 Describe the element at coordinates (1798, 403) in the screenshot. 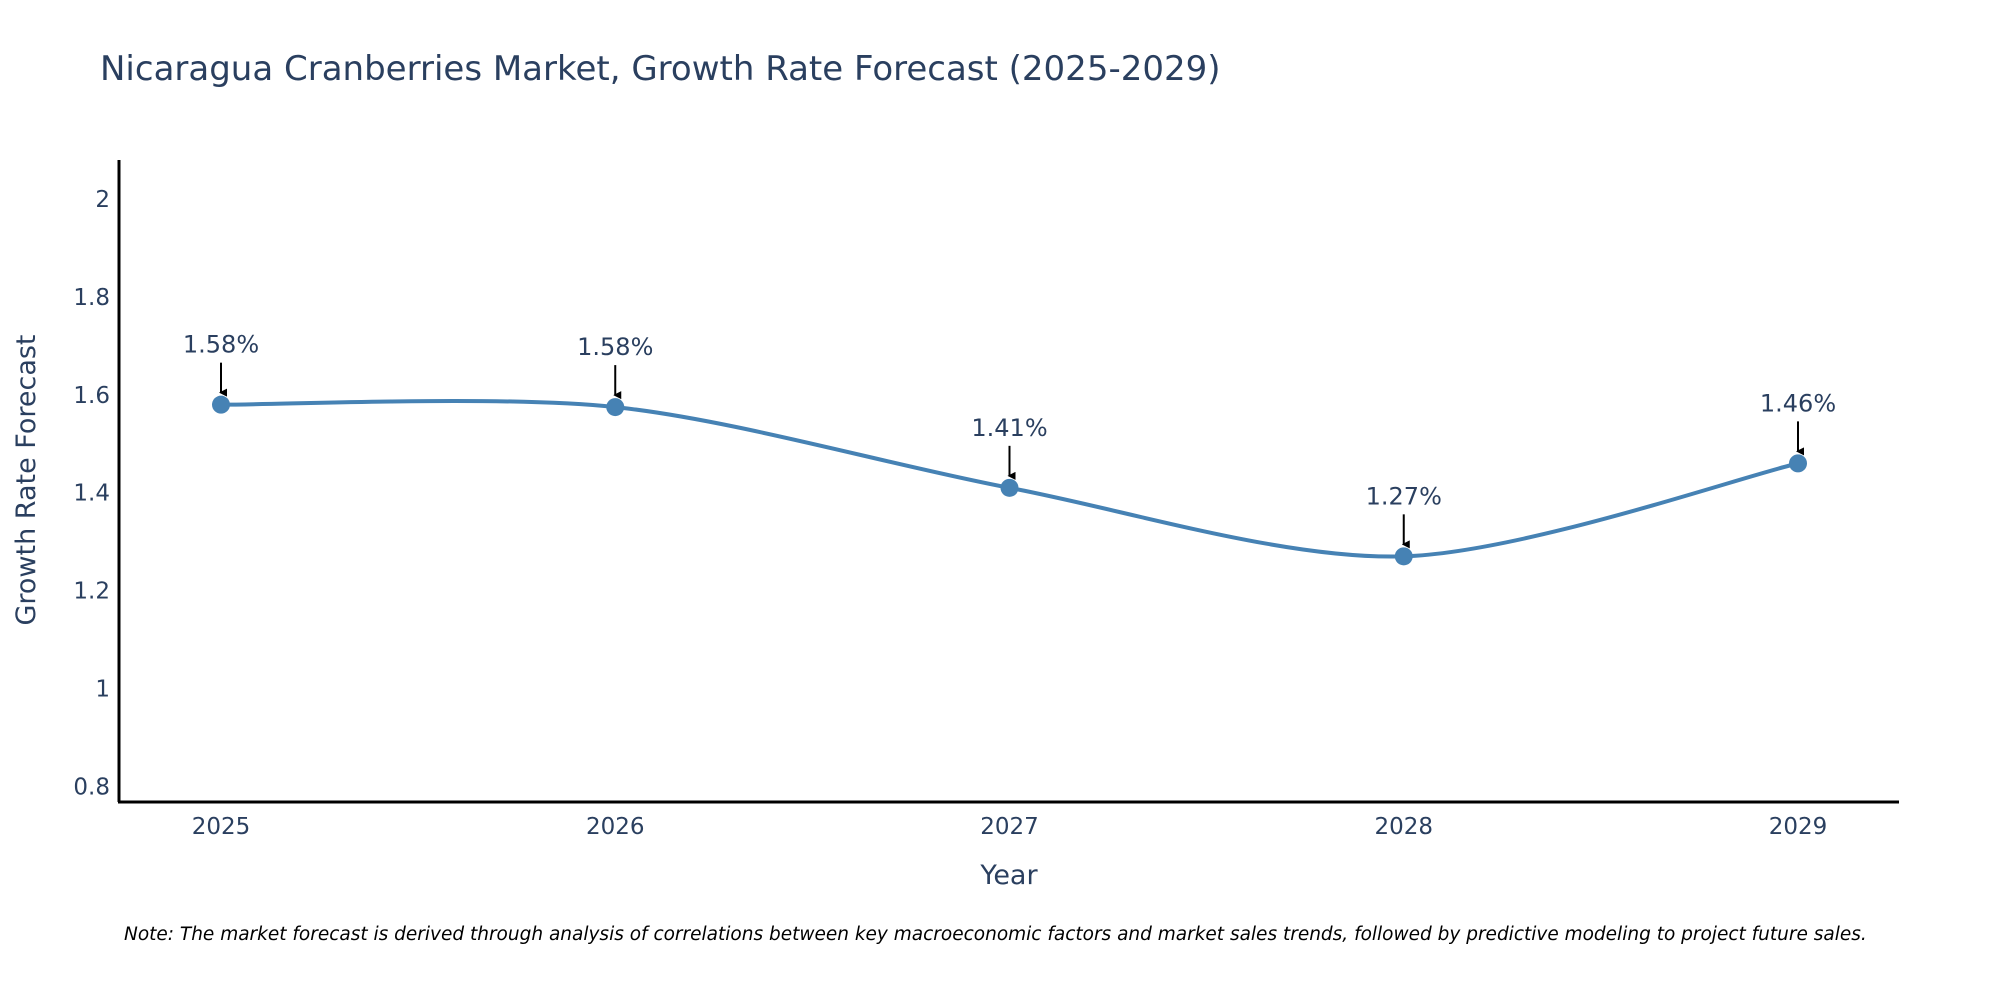

I see `data-label: 1.46%` at that location.